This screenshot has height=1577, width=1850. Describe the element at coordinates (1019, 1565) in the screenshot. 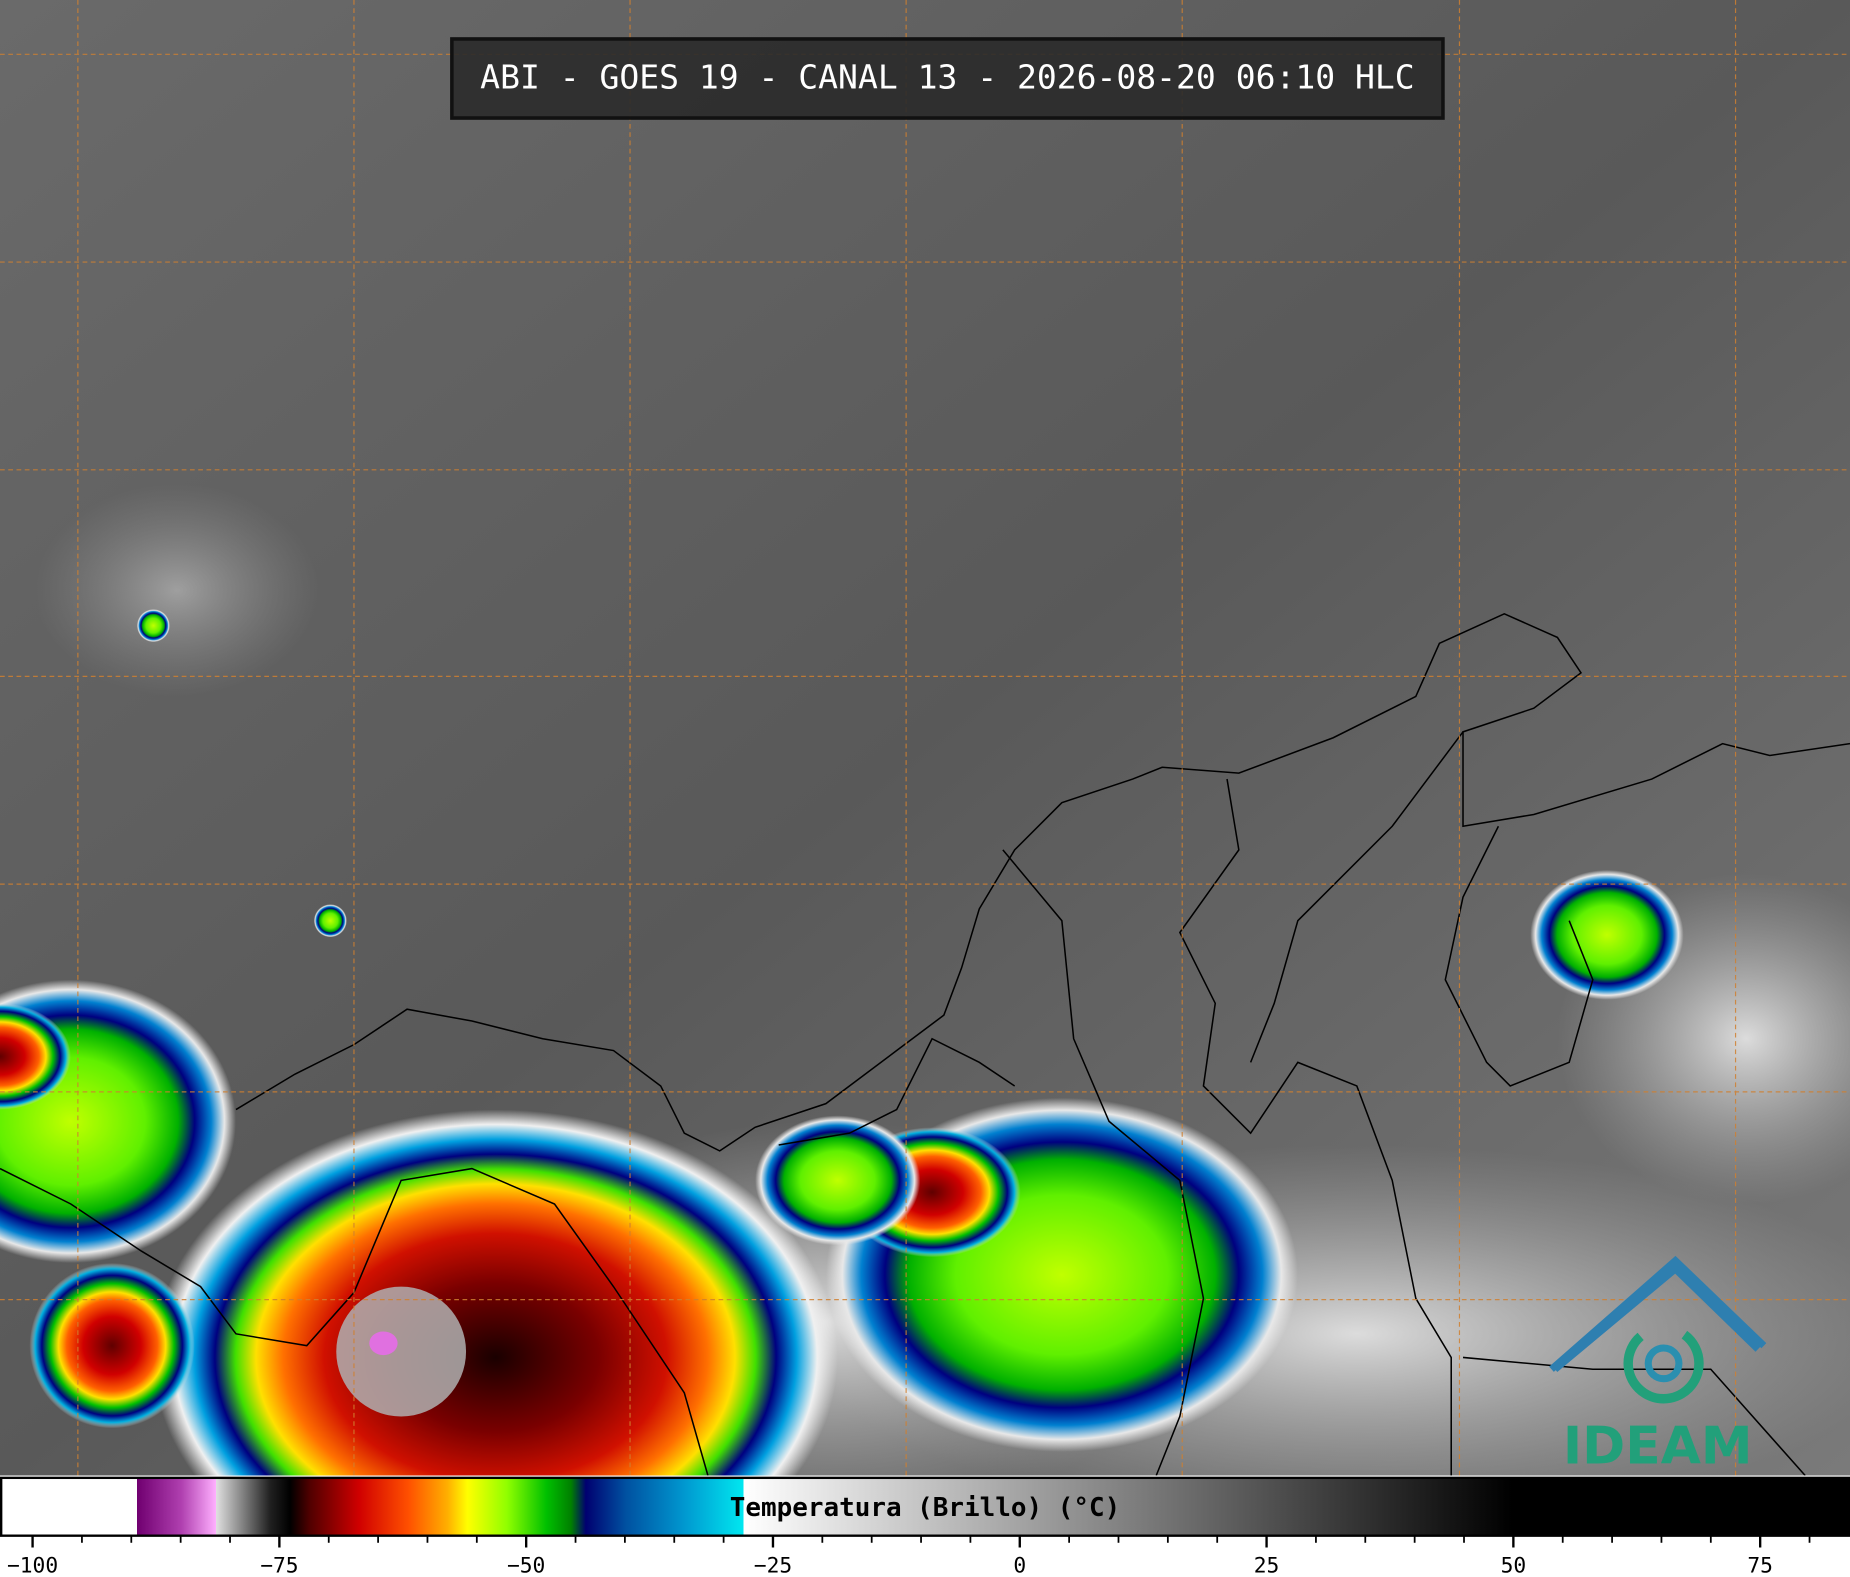

I see `tick-label: 0` at that location.